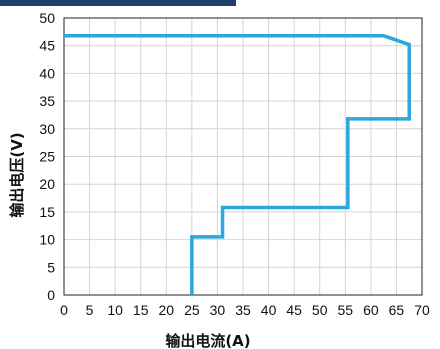 This screenshot has height=349, width=440. Describe the element at coordinates (47, 46) in the screenshot. I see `y-tick-label: 45` at that location.